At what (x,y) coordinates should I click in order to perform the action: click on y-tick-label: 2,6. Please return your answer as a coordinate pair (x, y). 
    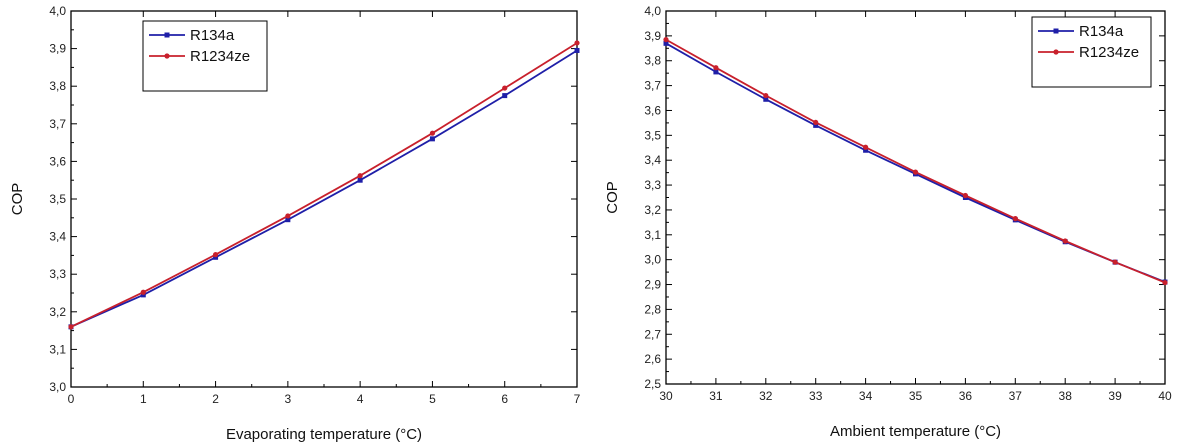
    Looking at the image, I should click on (652, 359).